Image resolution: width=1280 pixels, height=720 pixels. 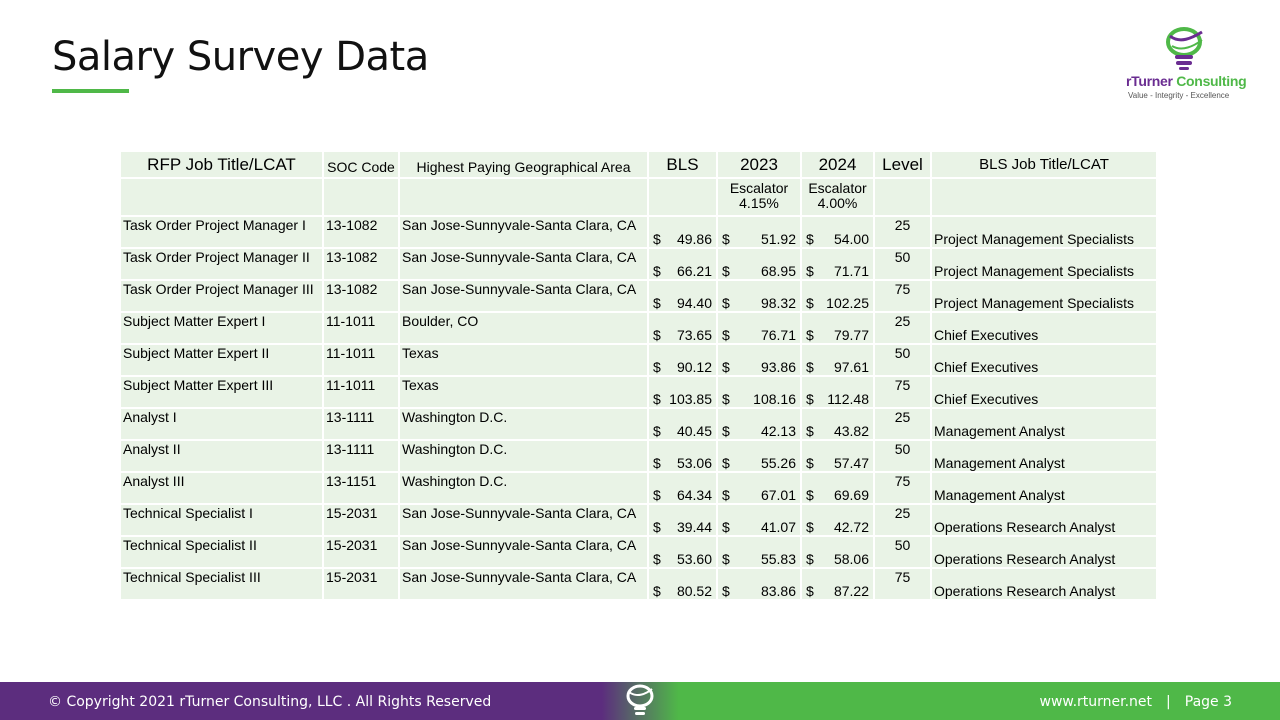 I want to click on cell-bls-rate-value: 64.34, so click(x=694, y=495).